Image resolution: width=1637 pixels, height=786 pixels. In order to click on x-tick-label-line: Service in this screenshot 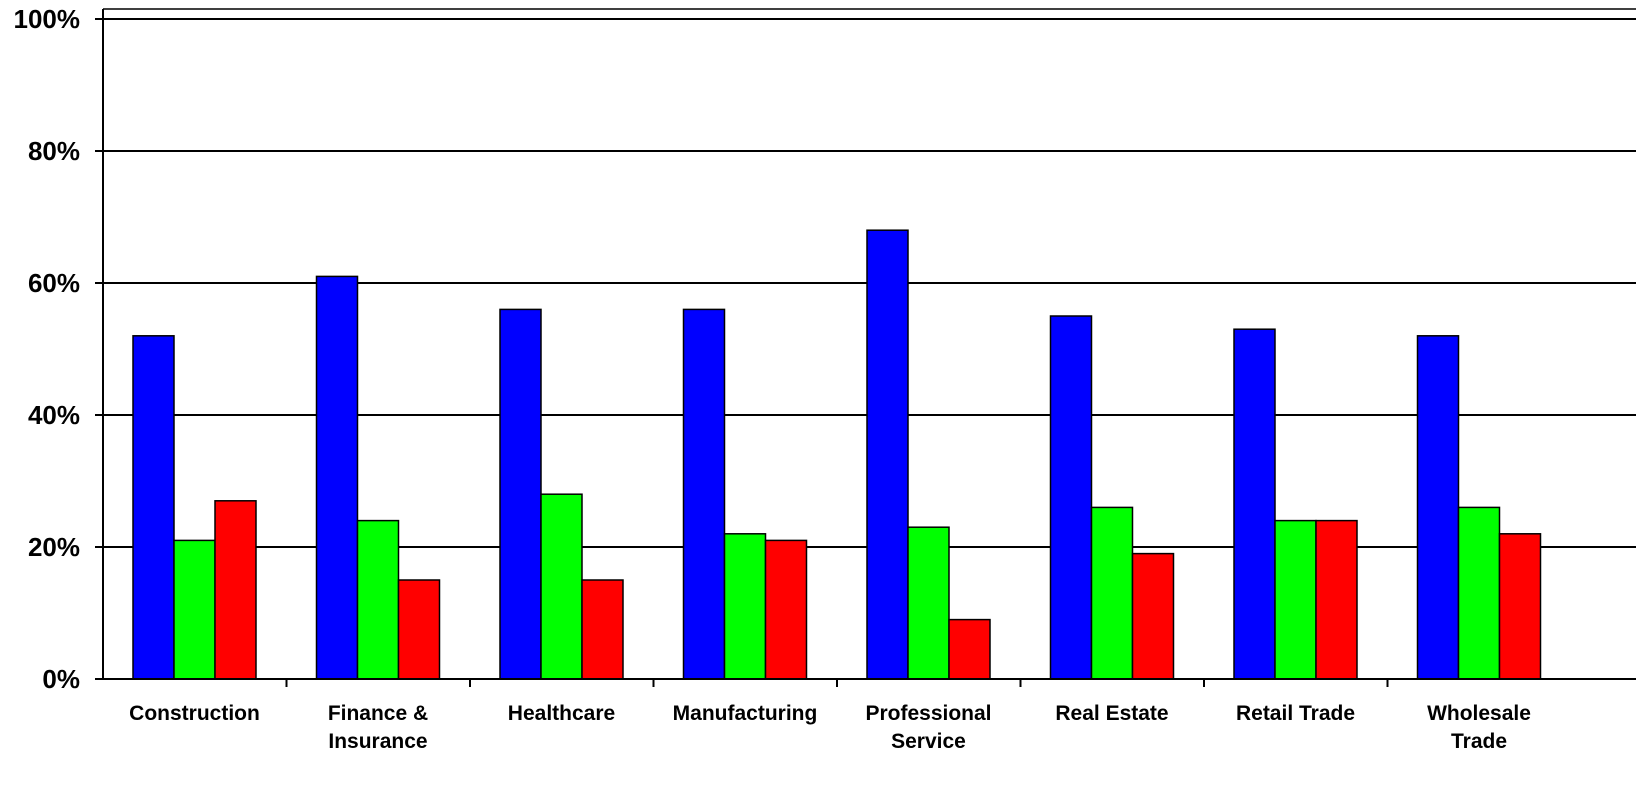, I will do `click(928, 741)`.